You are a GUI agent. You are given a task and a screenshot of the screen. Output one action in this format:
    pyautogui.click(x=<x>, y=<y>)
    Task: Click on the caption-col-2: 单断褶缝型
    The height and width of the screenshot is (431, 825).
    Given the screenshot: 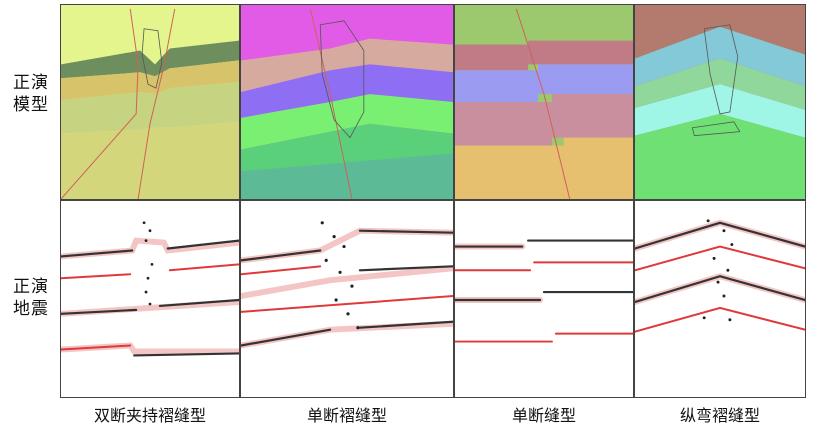 What is the action you would take?
    pyautogui.click(x=346, y=415)
    